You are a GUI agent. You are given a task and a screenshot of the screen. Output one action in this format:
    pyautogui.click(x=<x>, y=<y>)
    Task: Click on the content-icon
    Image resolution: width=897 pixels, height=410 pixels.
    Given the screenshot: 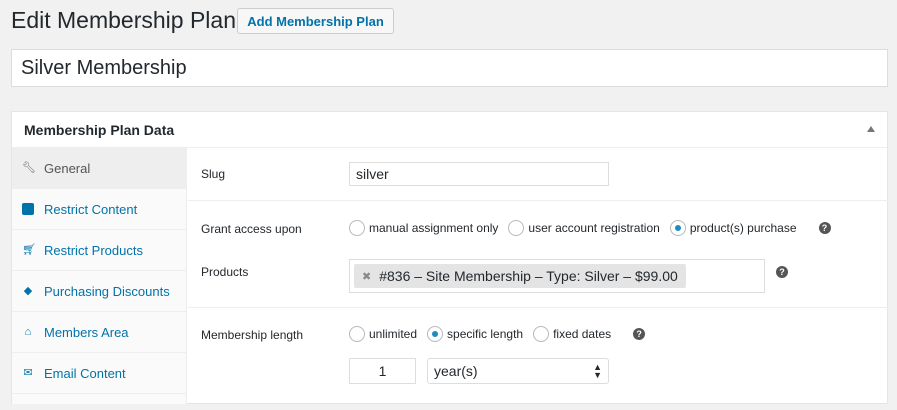 What is the action you would take?
    pyautogui.click(x=28, y=209)
    